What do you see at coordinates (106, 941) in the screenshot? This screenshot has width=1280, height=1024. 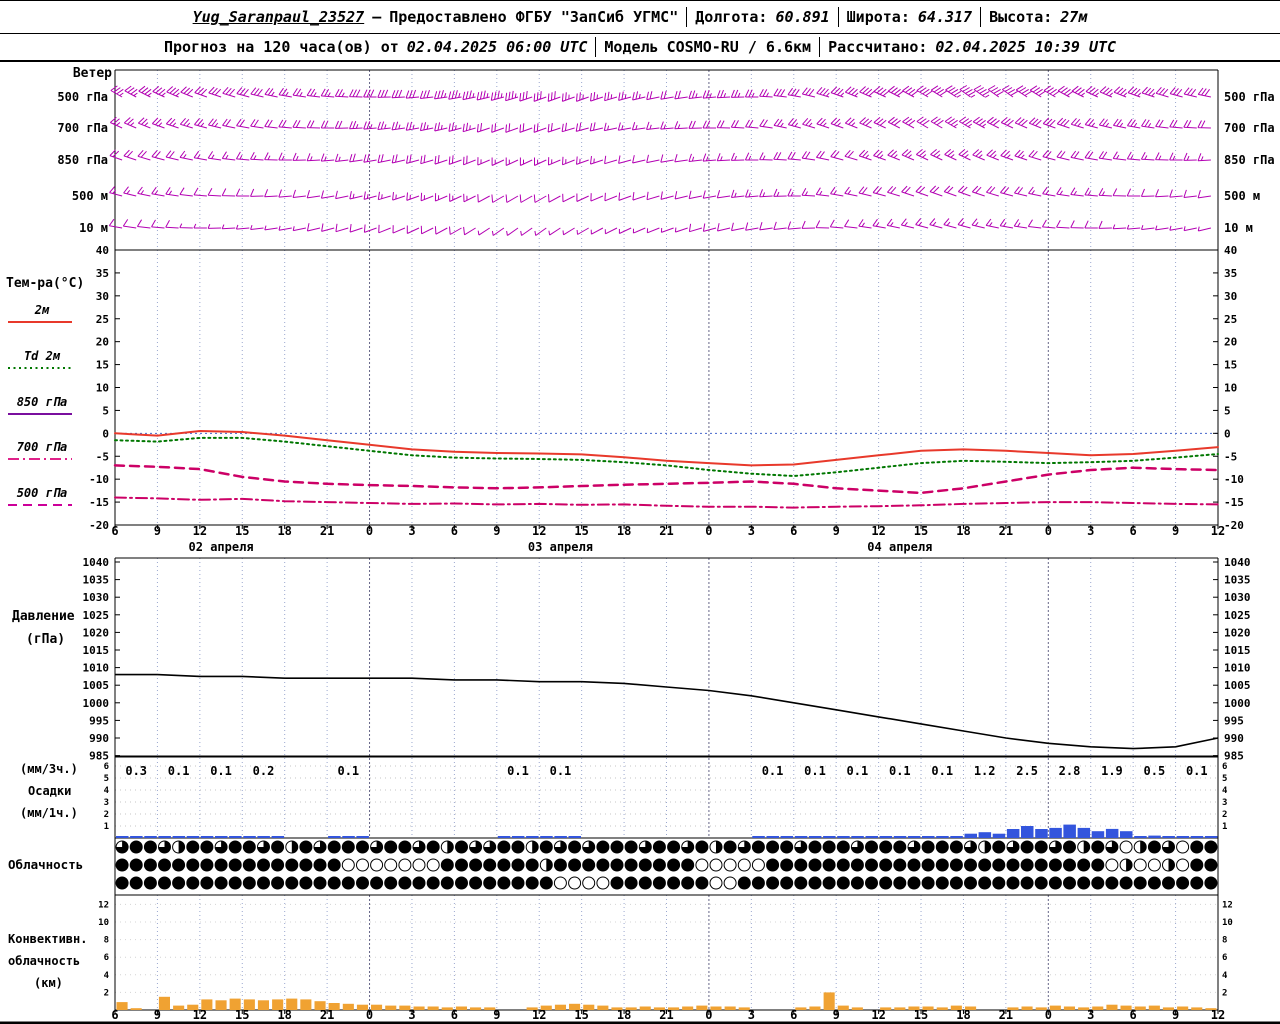 I see `conv-tick-label-left: 8` at bounding box center [106, 941].